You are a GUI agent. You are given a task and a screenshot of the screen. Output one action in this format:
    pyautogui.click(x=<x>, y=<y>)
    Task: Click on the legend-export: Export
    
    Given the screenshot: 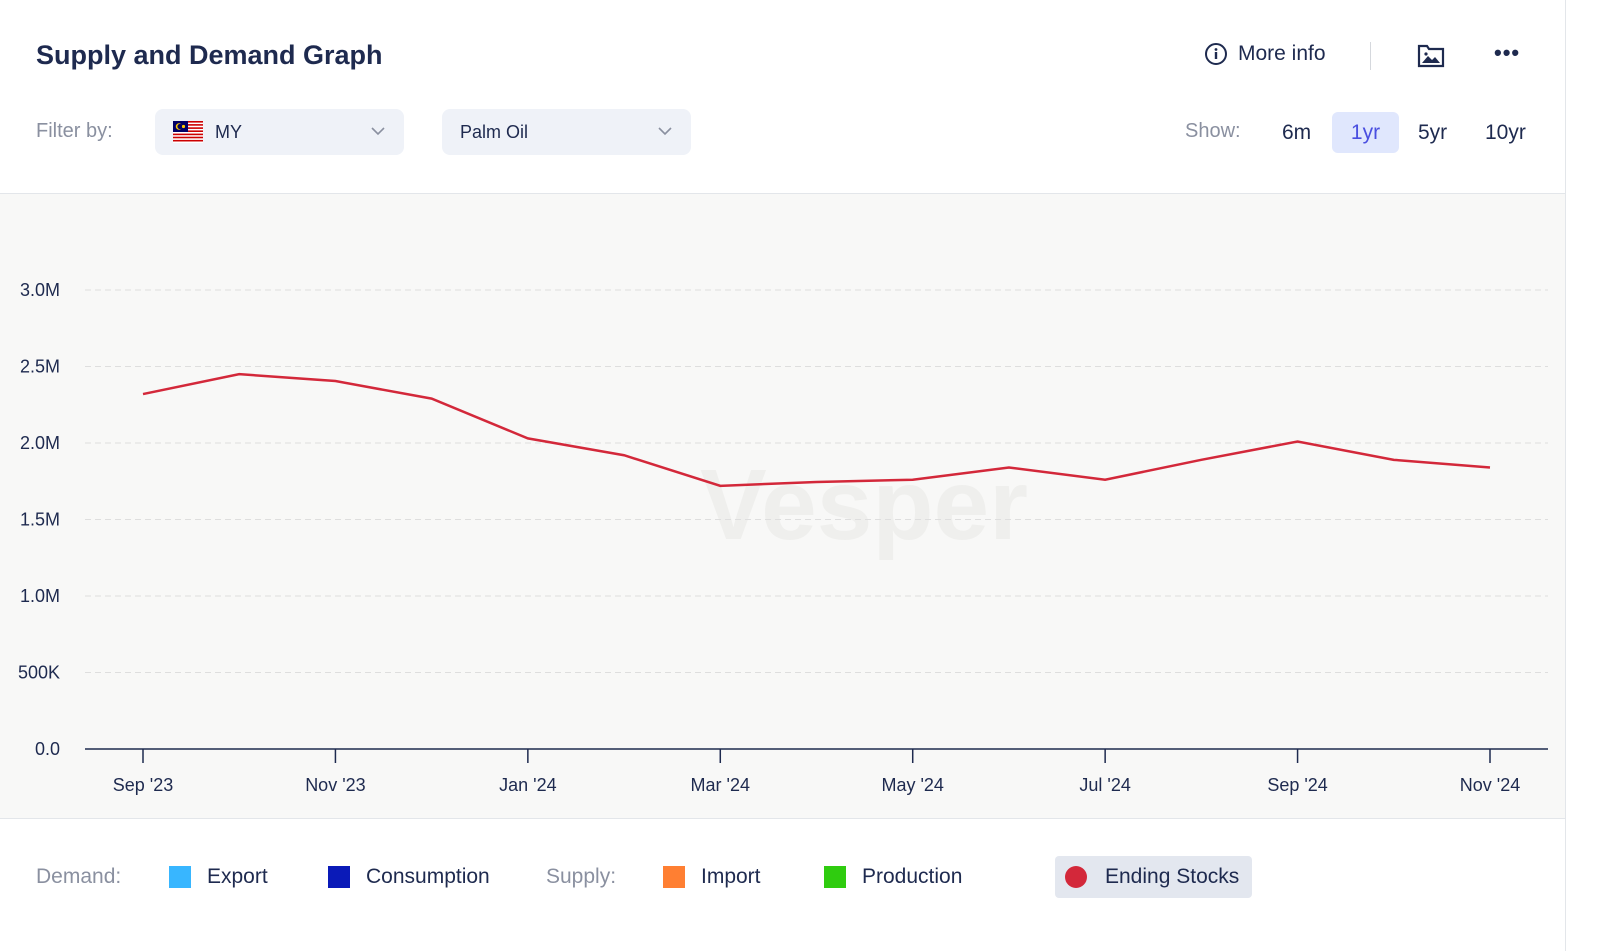 What is the action you would take?
    pyautogui.click(x=218, y=877)
    